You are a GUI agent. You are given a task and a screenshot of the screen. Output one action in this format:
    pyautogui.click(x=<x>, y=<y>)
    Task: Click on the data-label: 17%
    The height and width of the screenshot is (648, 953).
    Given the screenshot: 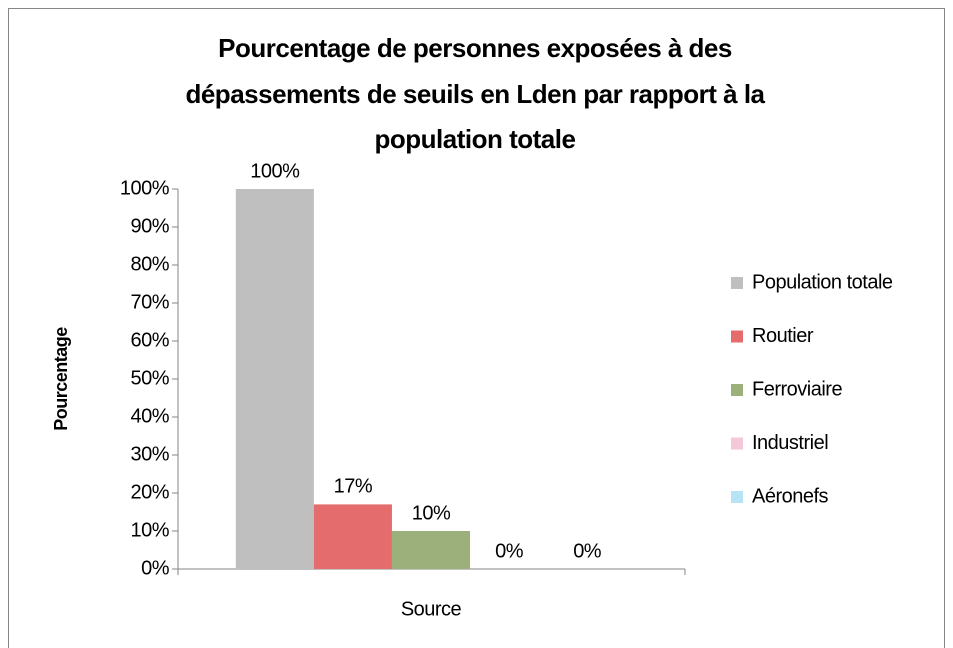 What is the action you would take?
    pyautogui.click(x=353, y=487)
    